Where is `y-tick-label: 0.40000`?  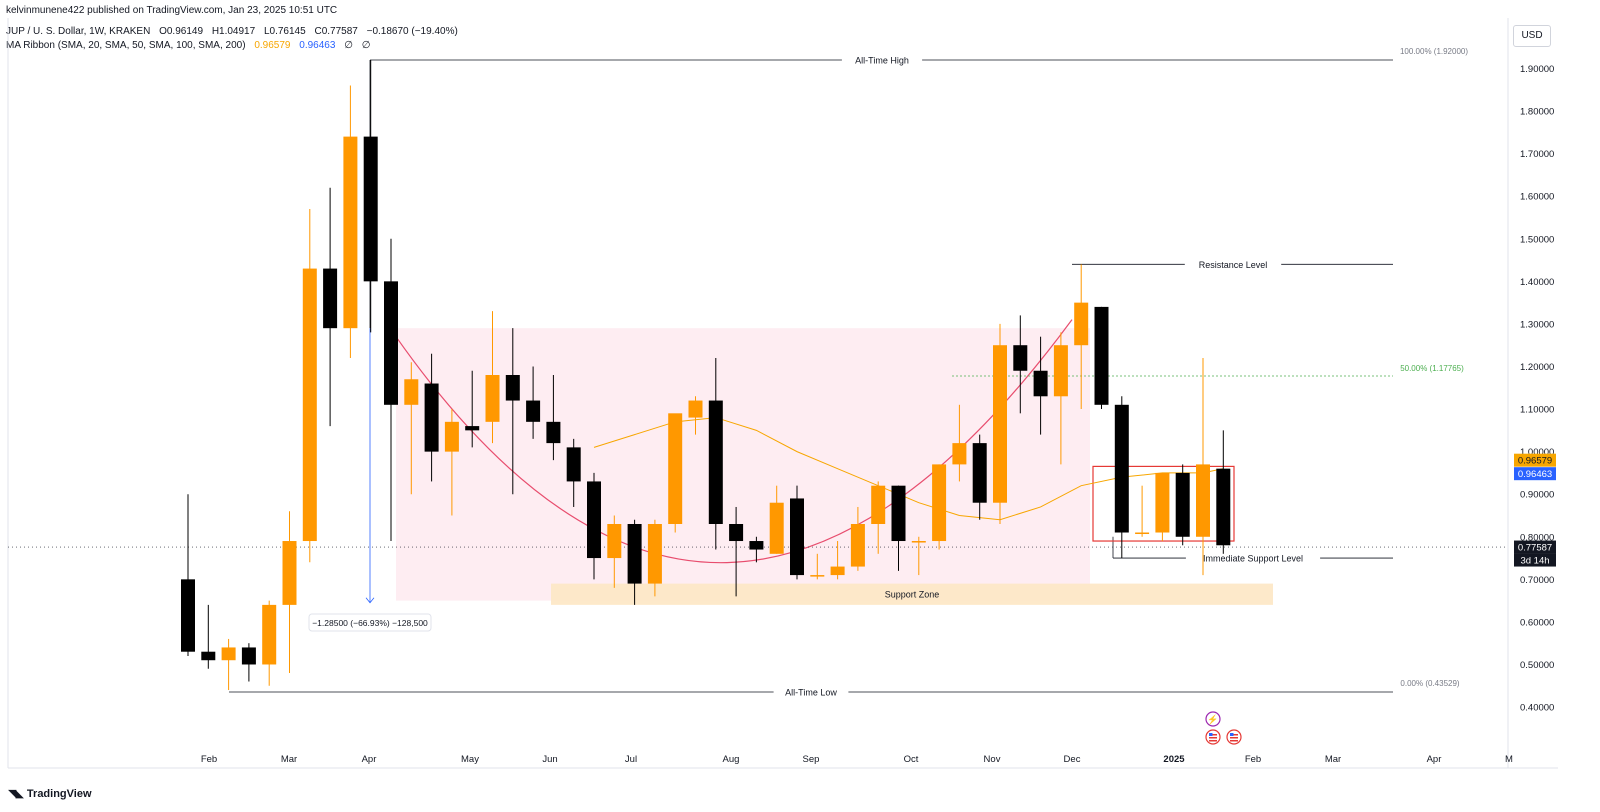
y-tick-label: 0.40000 is located at coordinates (1537, 708).